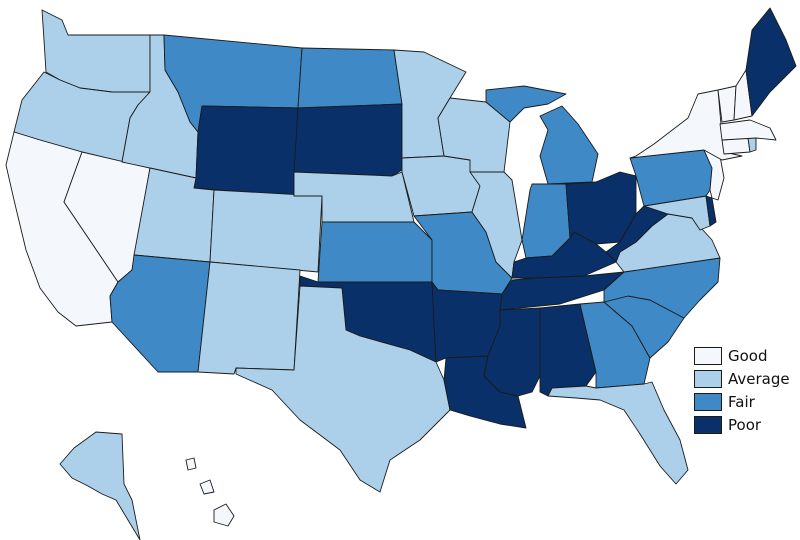 This screenshot has width=800, height=540. I want to click on state-TX, so click(343, 389).